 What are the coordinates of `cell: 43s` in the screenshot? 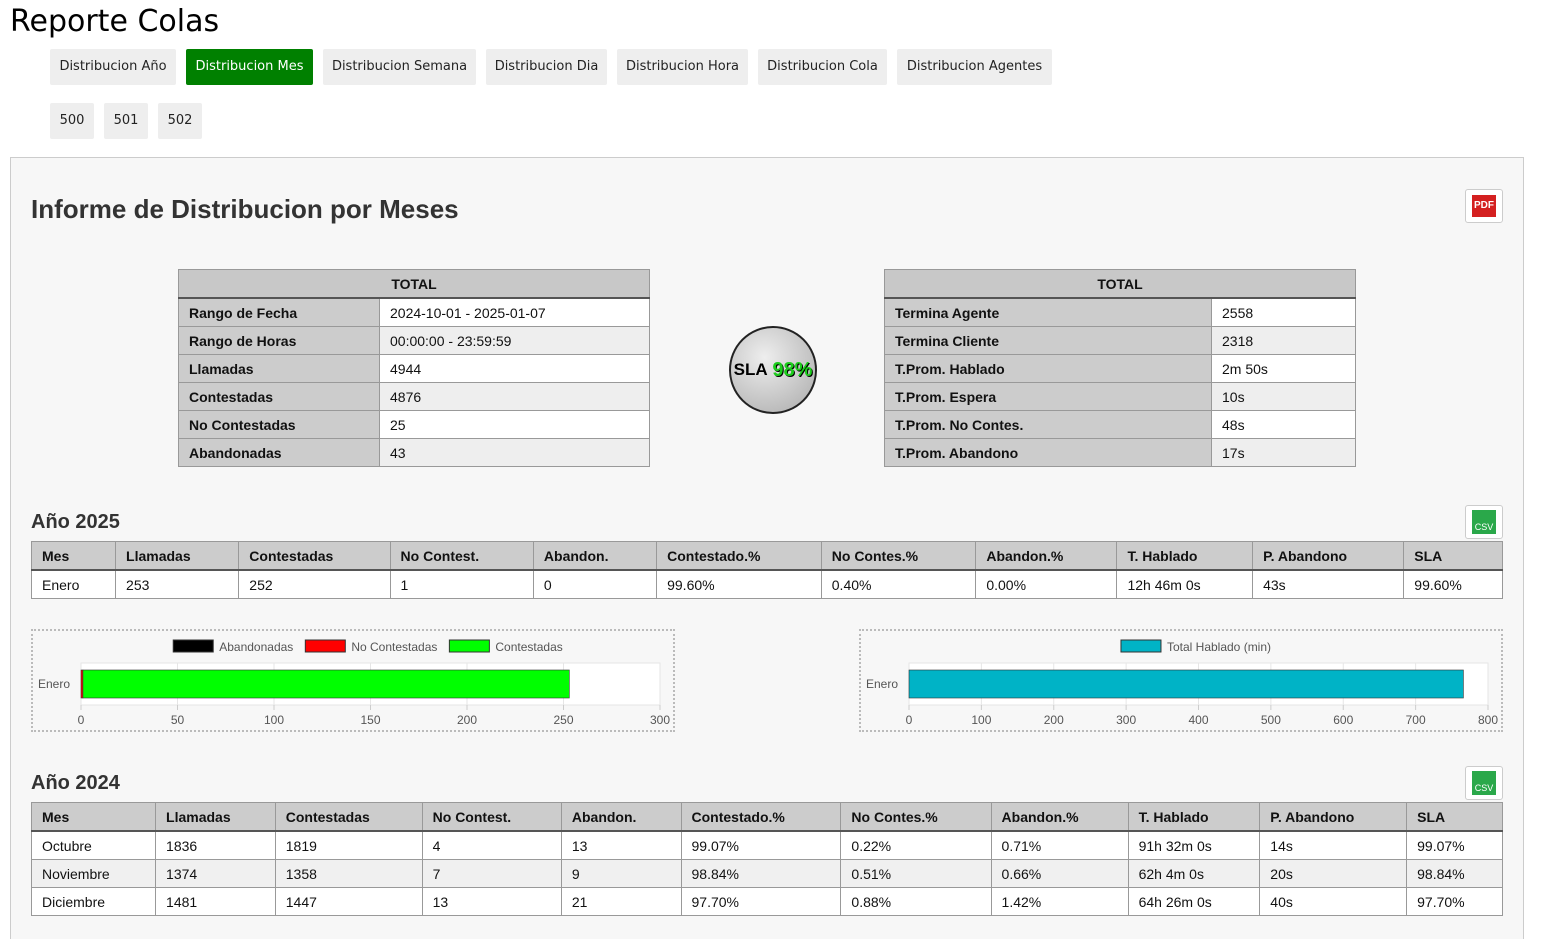 It's located at (1328, 584).